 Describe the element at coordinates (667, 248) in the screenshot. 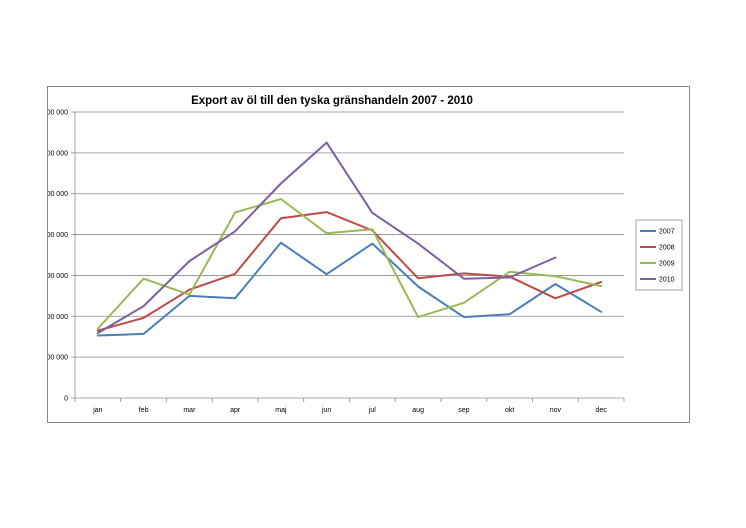

I see `legend-label-2008: 2008` at that location.